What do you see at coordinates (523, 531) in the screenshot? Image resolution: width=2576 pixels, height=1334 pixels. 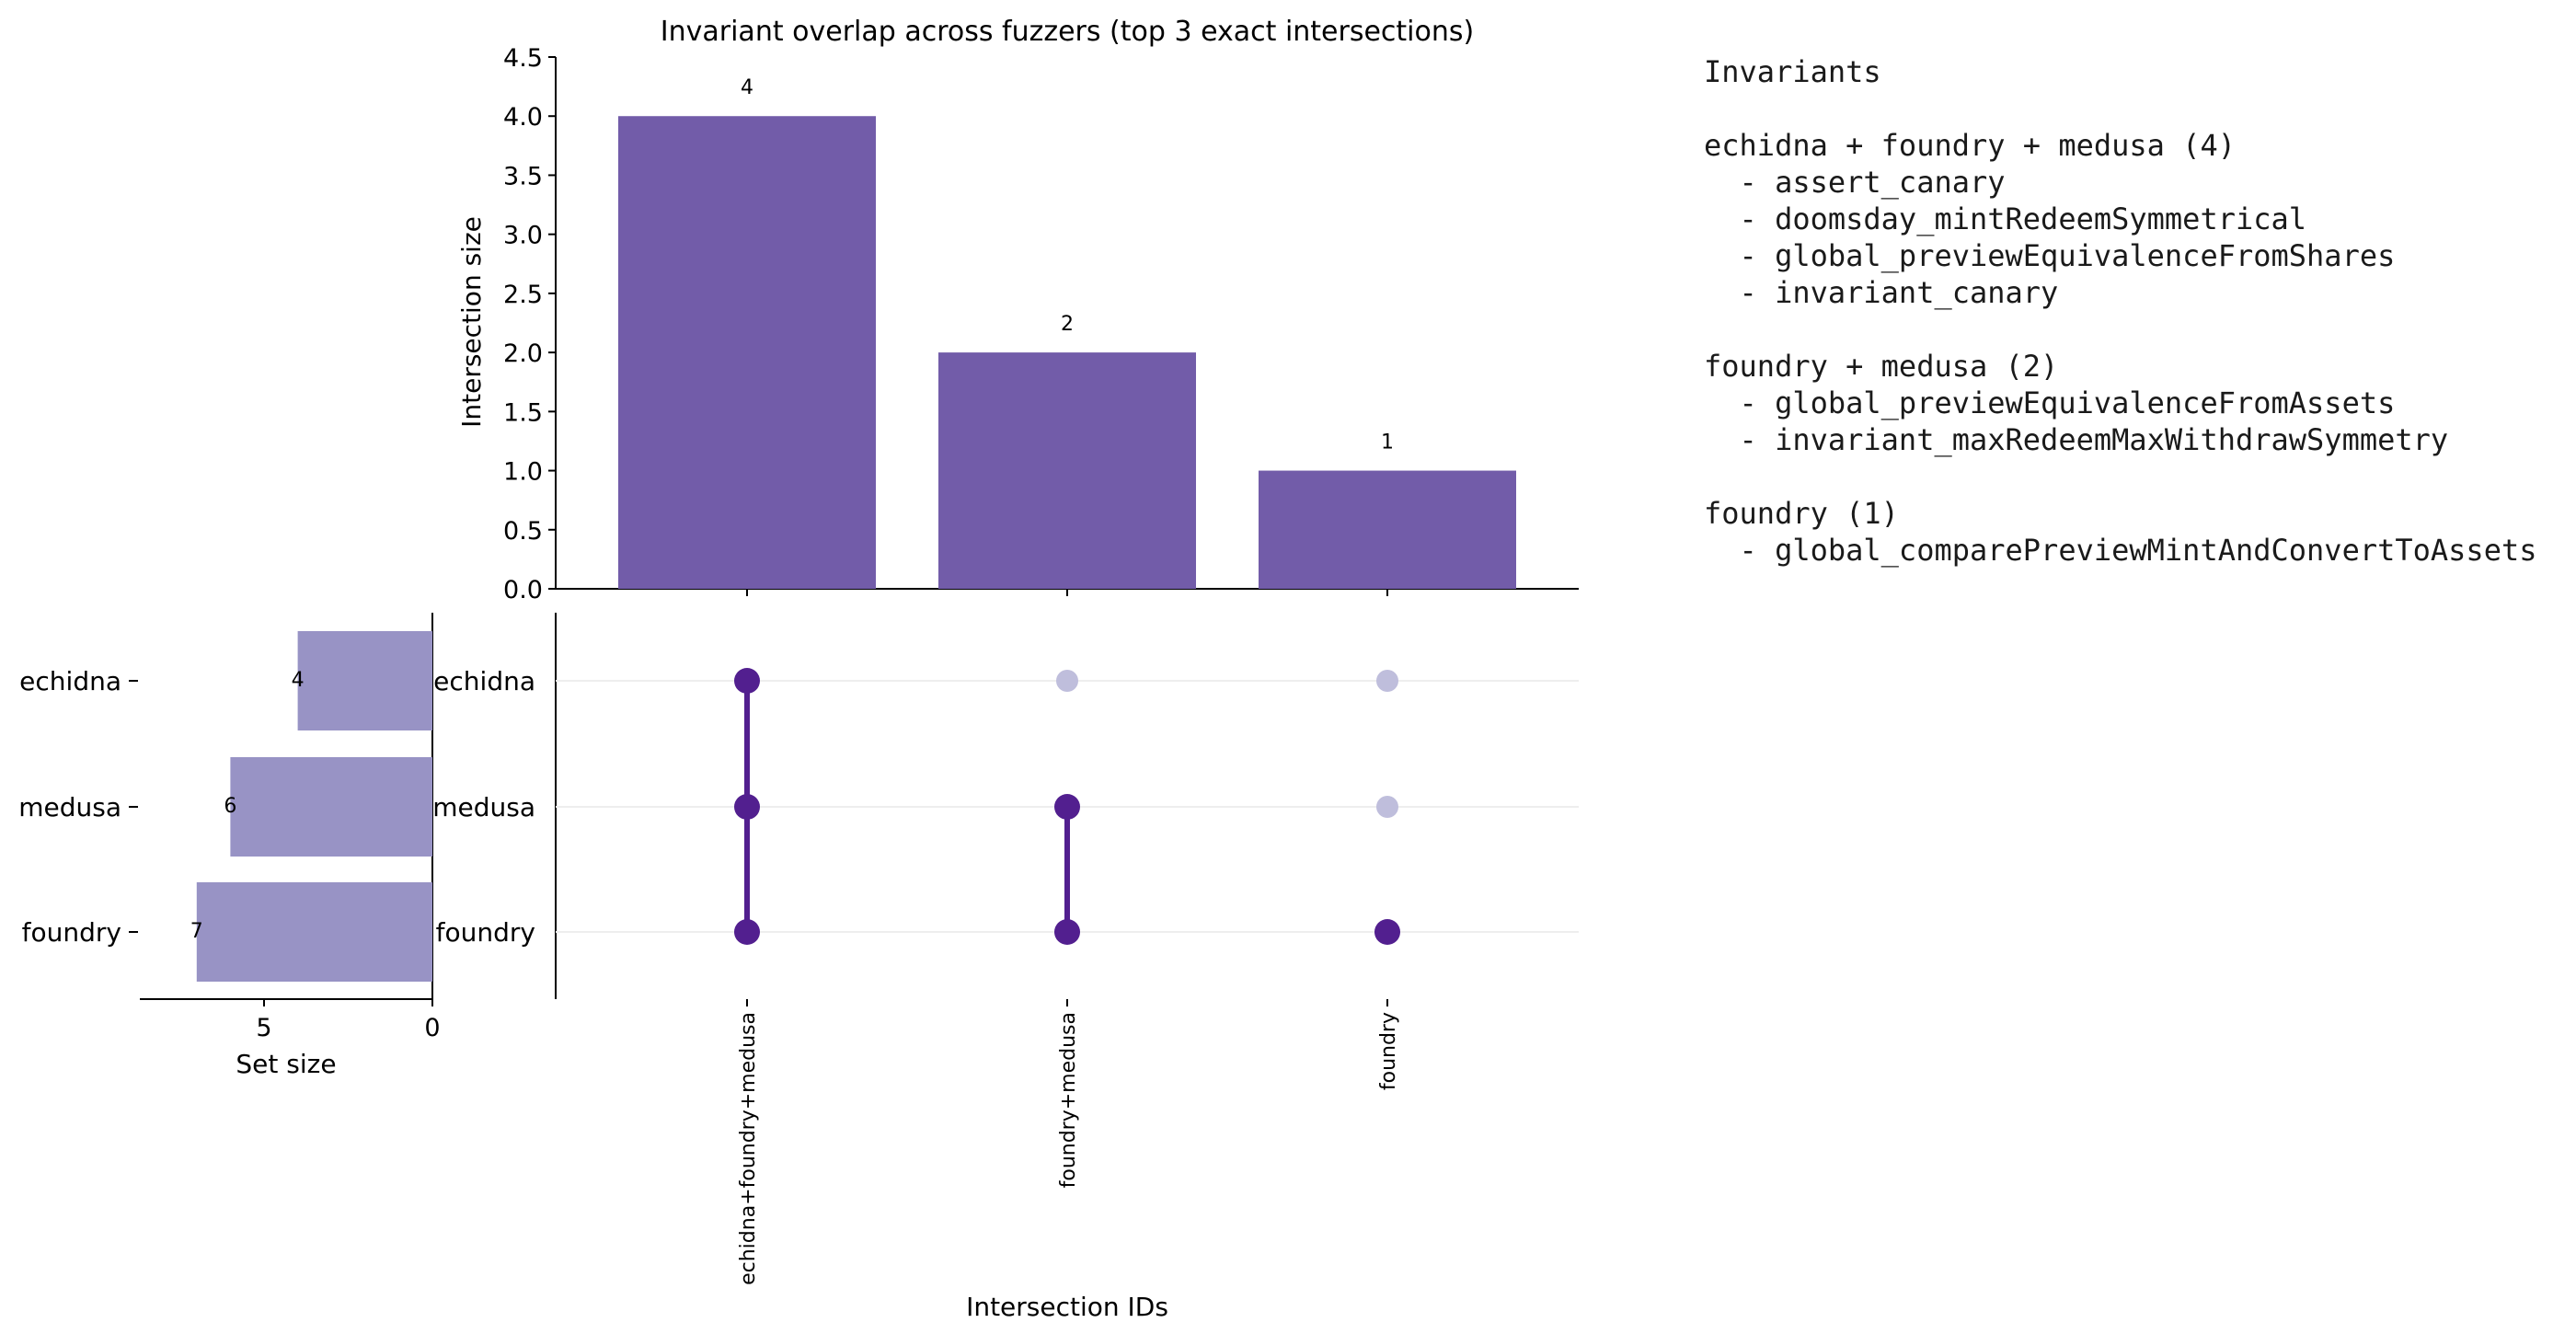 I see `y-tick-label: 0.5` at bounding box center [523, 531].